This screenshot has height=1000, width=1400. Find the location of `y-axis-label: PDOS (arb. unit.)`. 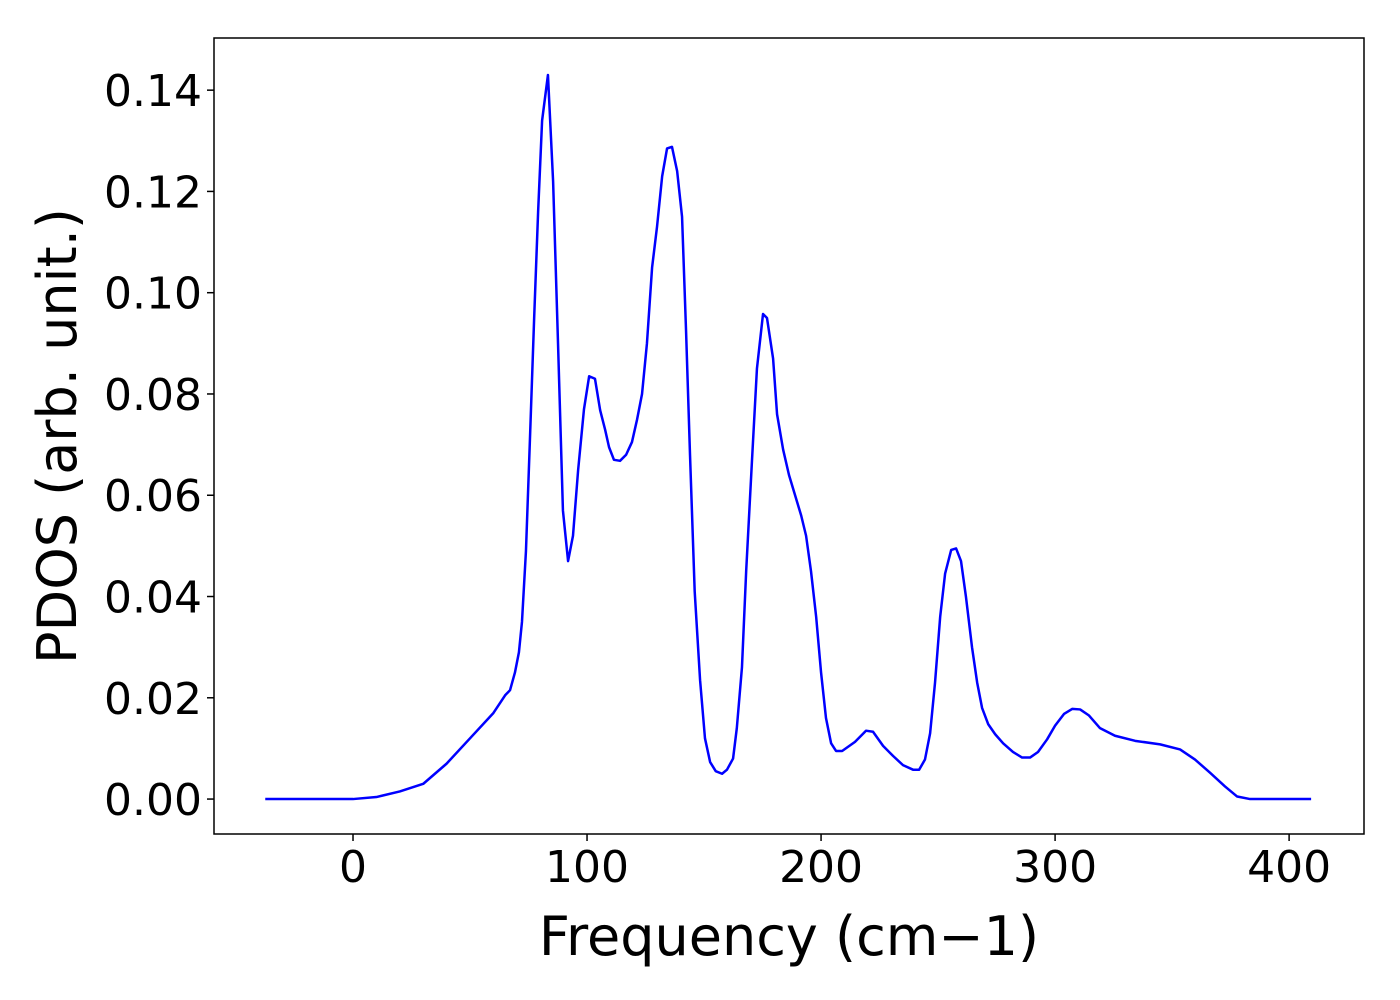

y-axis-label: PDOS (arb. unit.) is located at coordinates (57, 436).